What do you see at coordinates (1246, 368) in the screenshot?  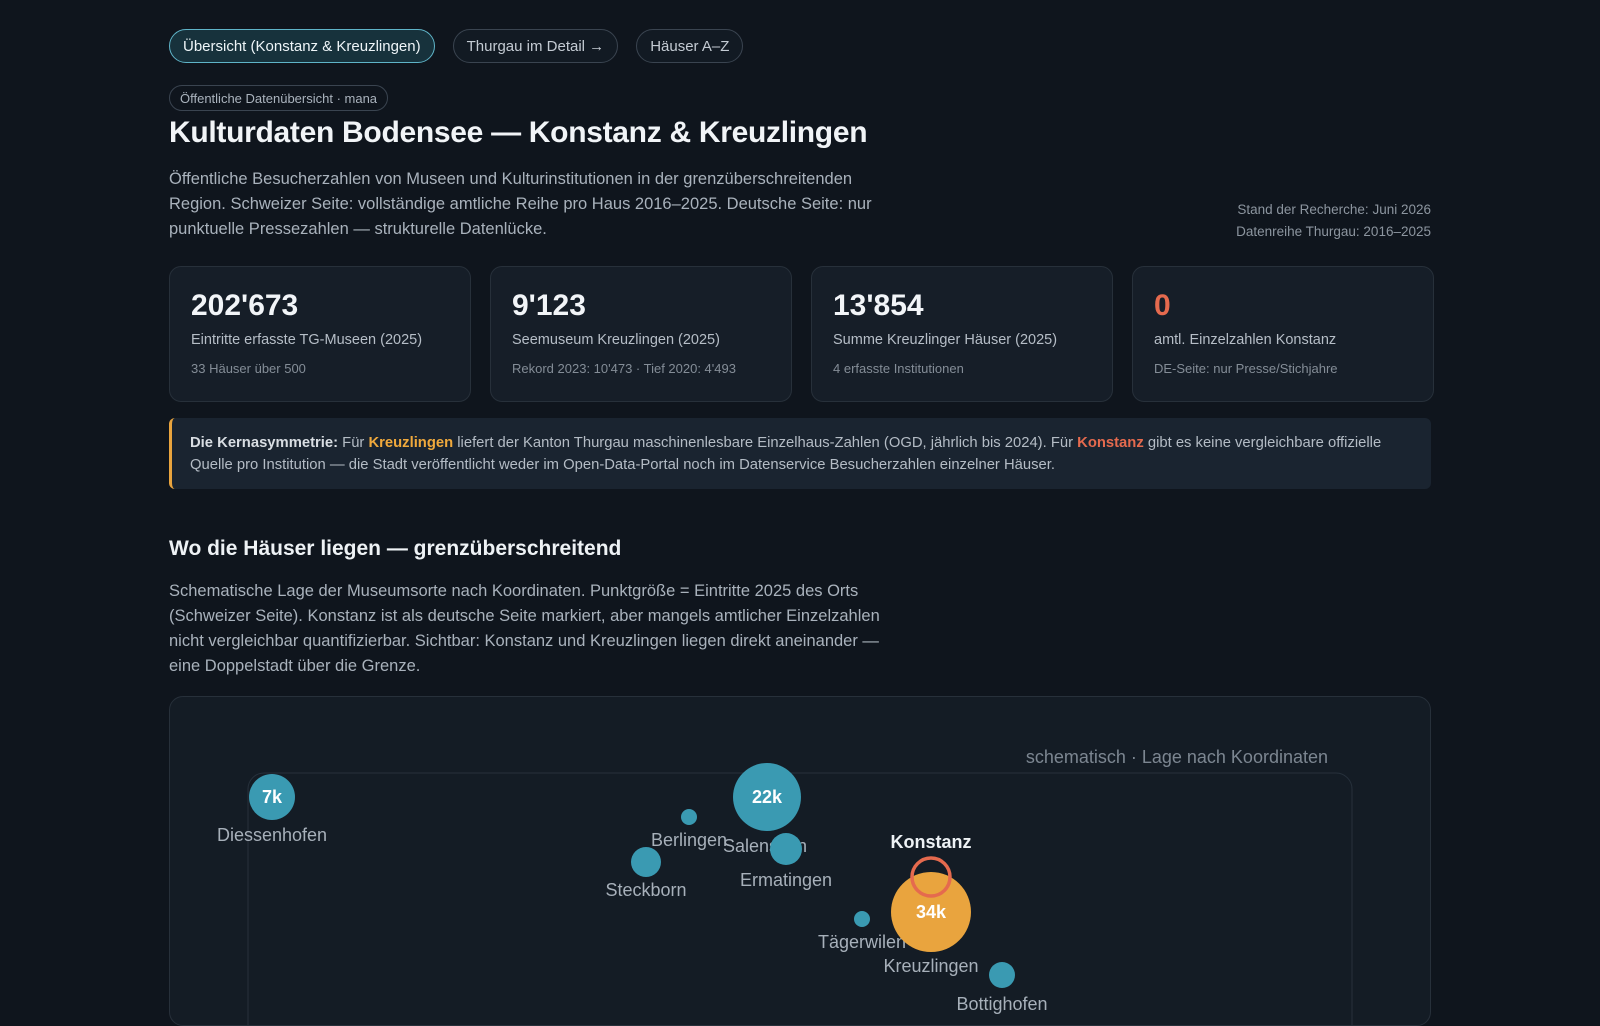 I see `stat-sub: DE-Seite: nur Presse/Stichjahre` at bounding box center [1246, 368].